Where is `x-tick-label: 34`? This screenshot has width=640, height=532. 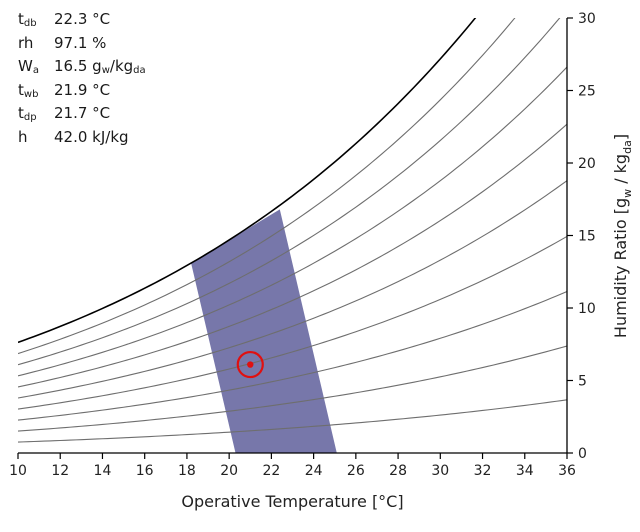
x-tick-label: 34 is located at coordinates (525, 471).